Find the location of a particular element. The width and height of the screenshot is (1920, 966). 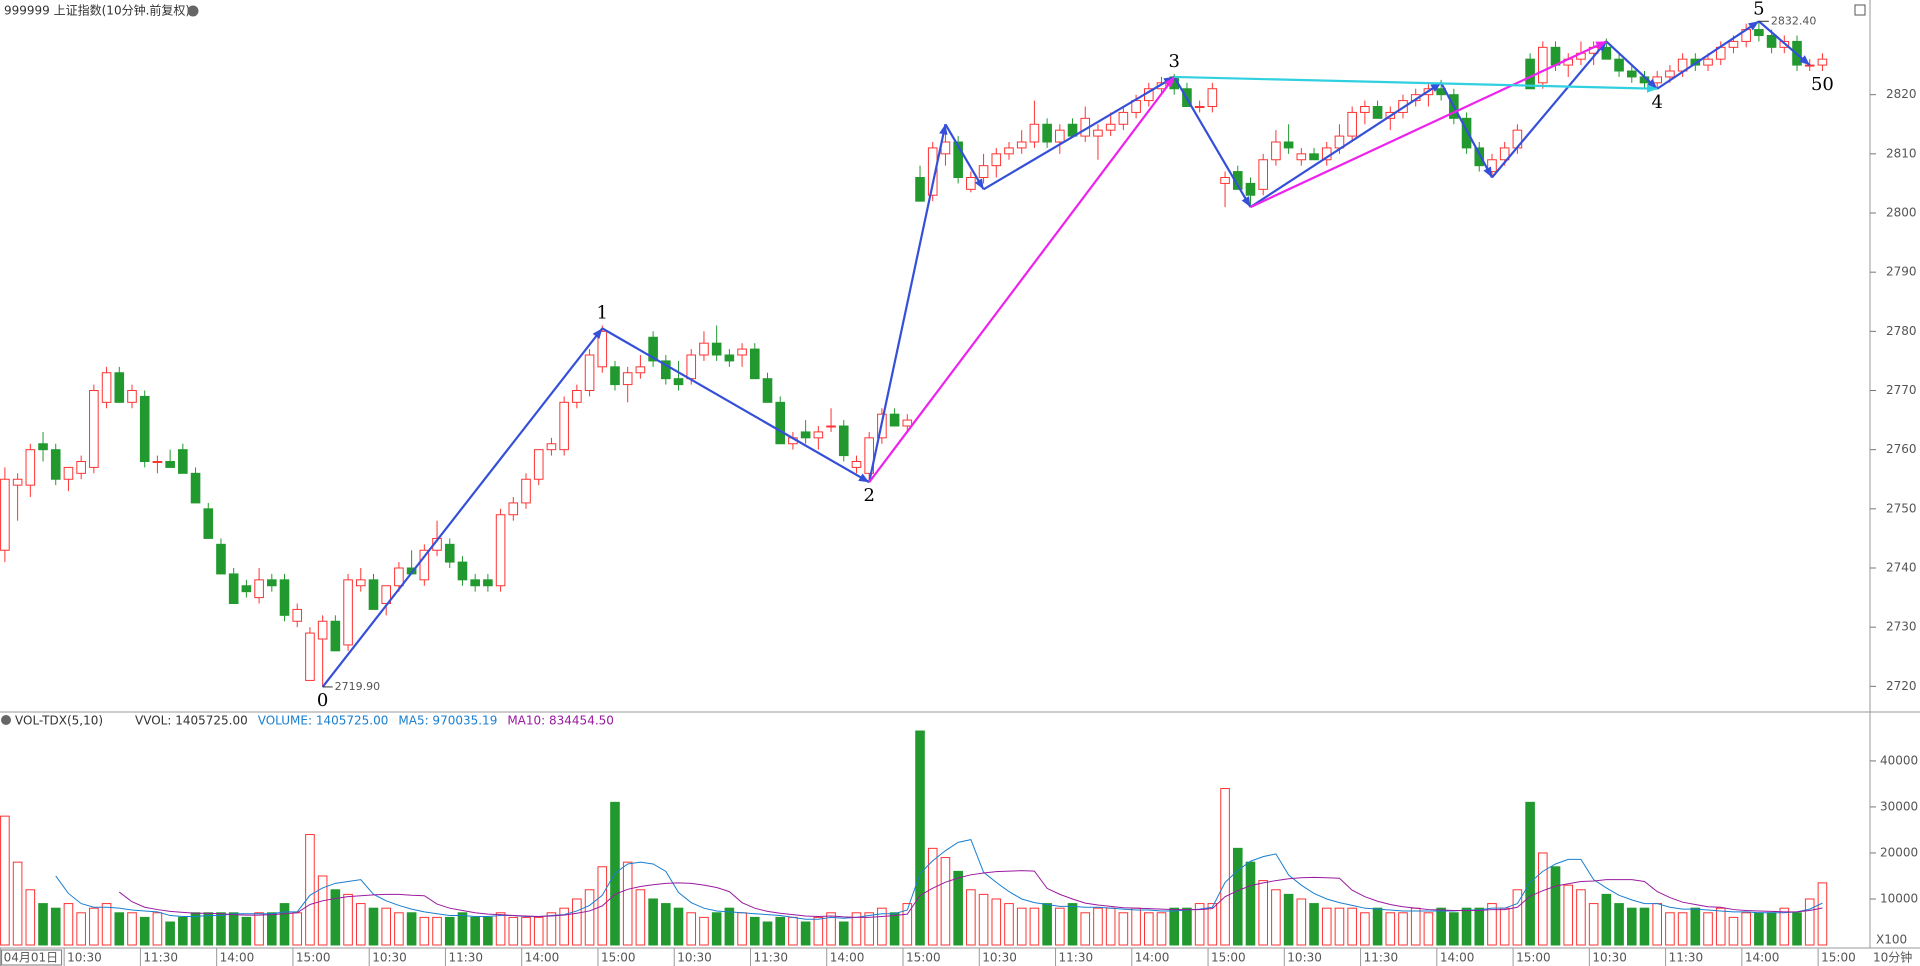

wave-label: 2 is located at coordinates (868, 495).